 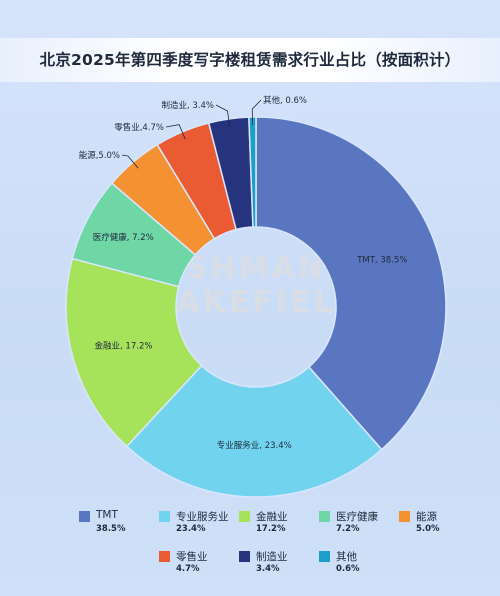 I want to click on slice-label-5: 能源,5.0%, so click(x=99, y=155).